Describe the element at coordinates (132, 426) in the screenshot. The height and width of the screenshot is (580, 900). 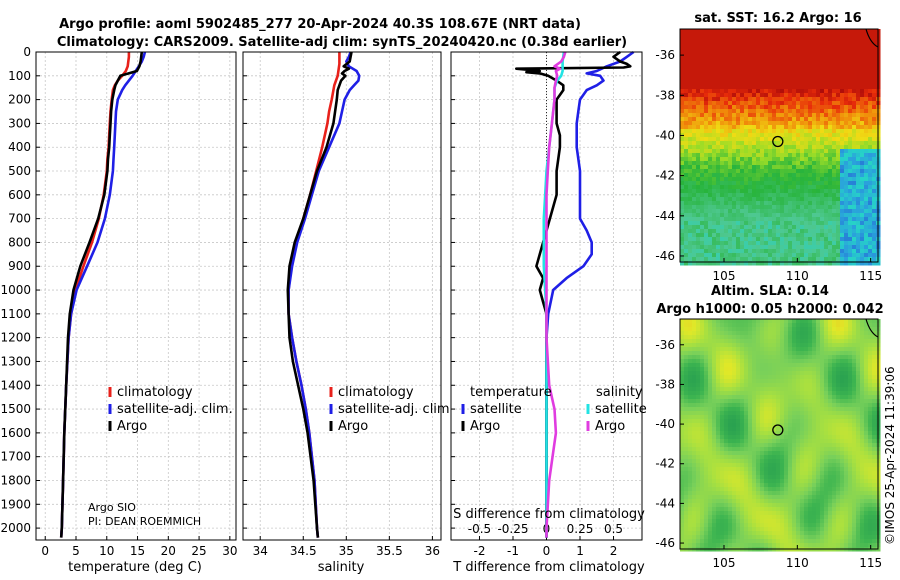
I see `legend-label: Argo` at that location.